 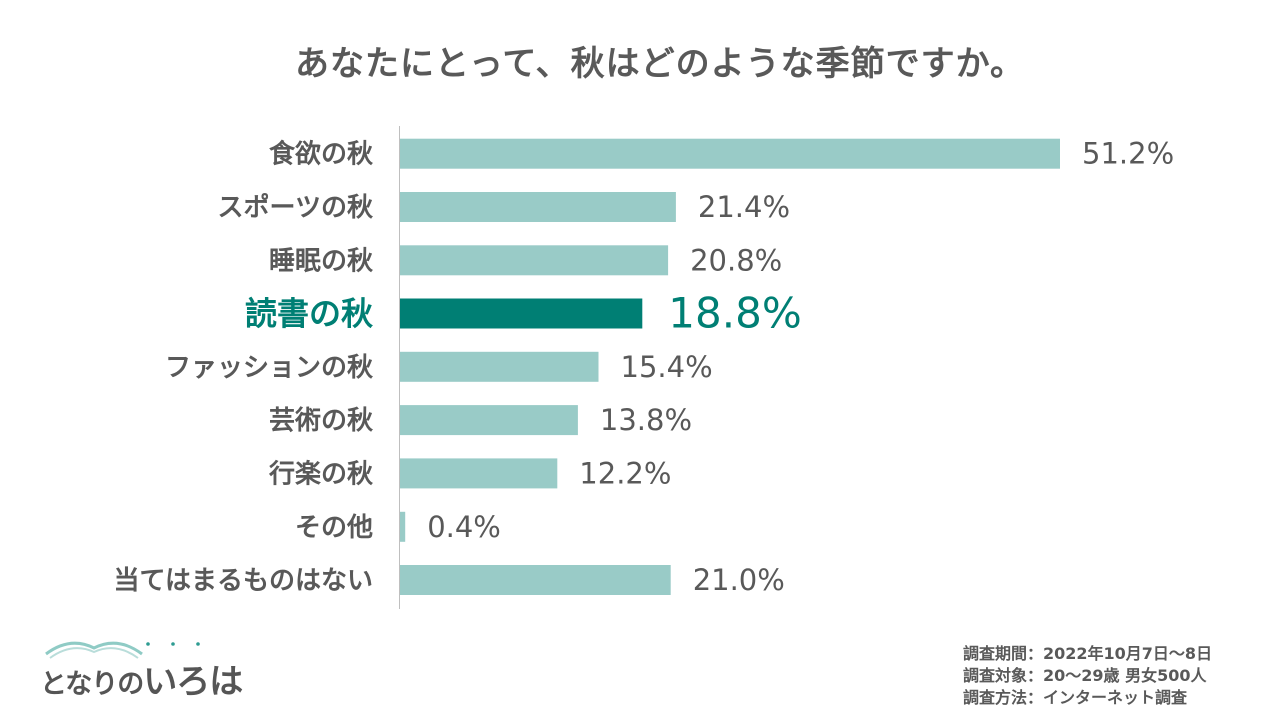 What do you see at coordinates (625, 473) in the screenshot?
I see `value-label-6: 12.2%` at bounding box center [625, 473].